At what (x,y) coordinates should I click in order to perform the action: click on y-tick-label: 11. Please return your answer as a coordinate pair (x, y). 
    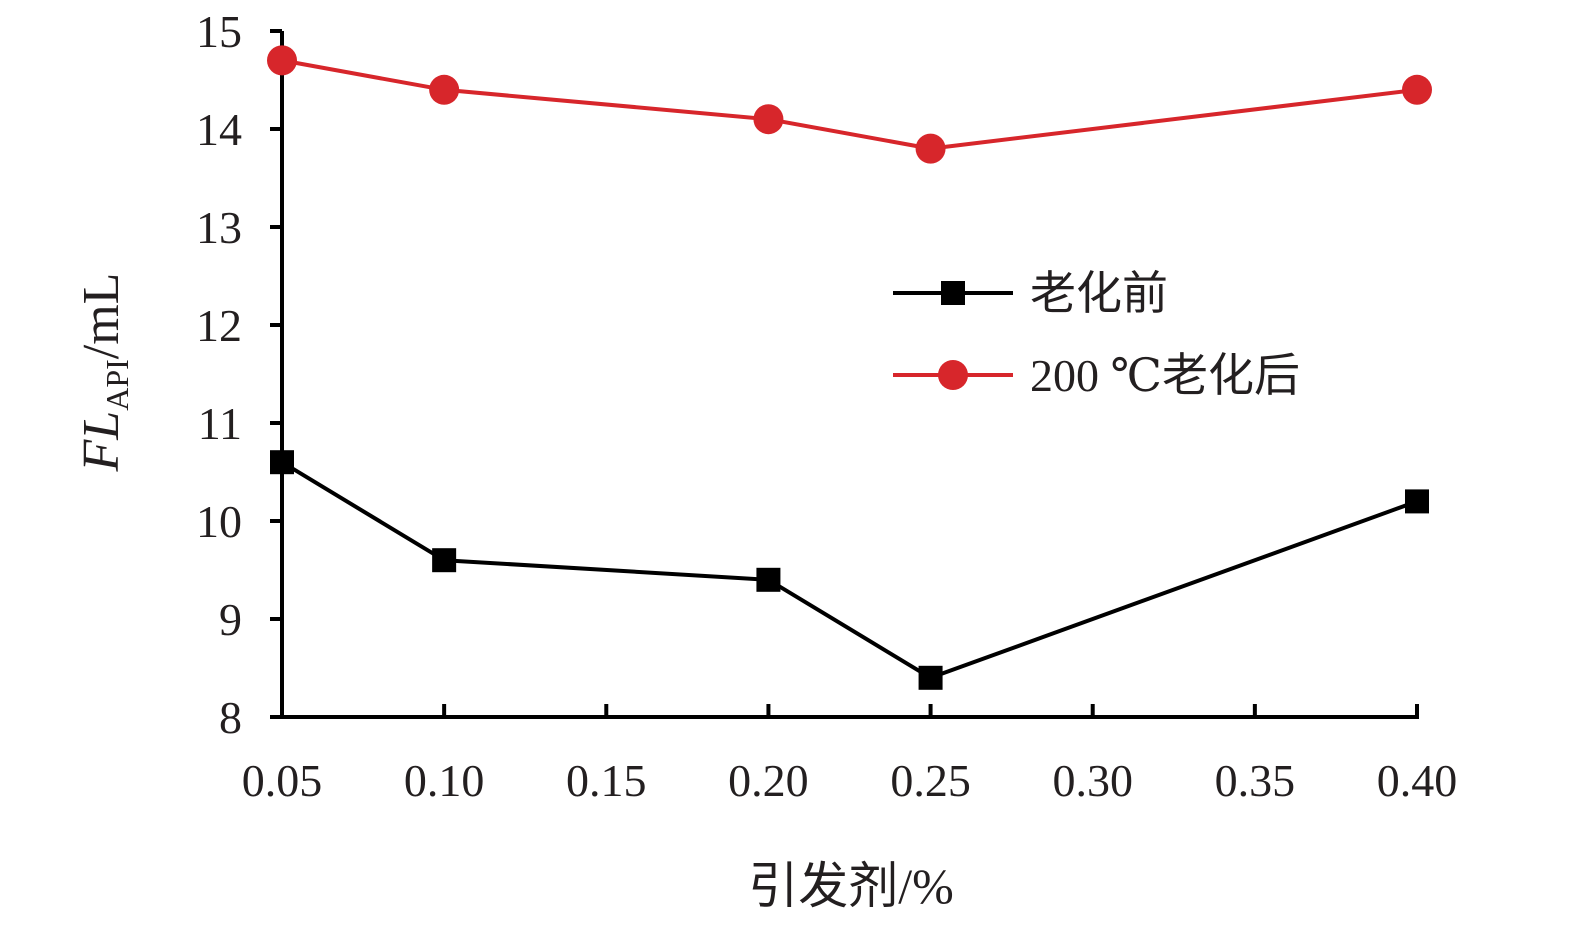
    Looking at the image, I should click on (220, 423).